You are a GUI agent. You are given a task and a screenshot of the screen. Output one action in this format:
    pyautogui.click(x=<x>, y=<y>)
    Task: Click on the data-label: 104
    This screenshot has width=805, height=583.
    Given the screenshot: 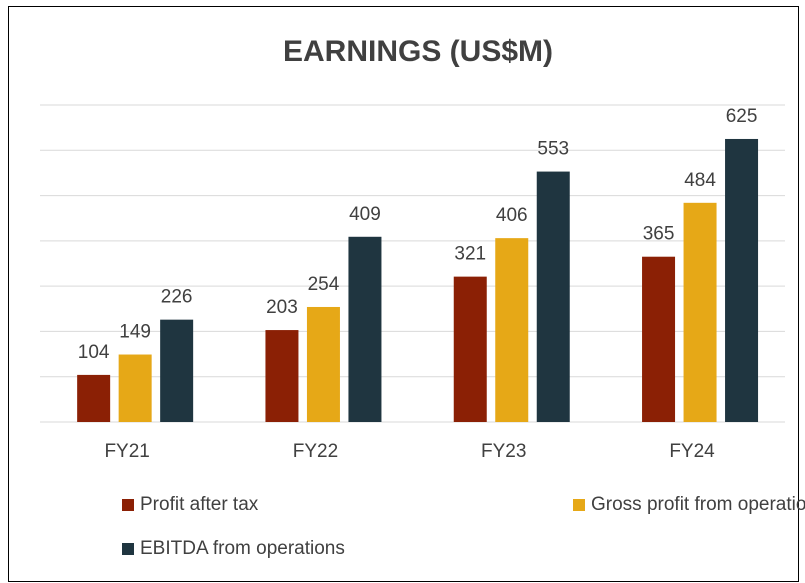 What is the action you would take?
    pyautogui.click(x=94, y=352)
    